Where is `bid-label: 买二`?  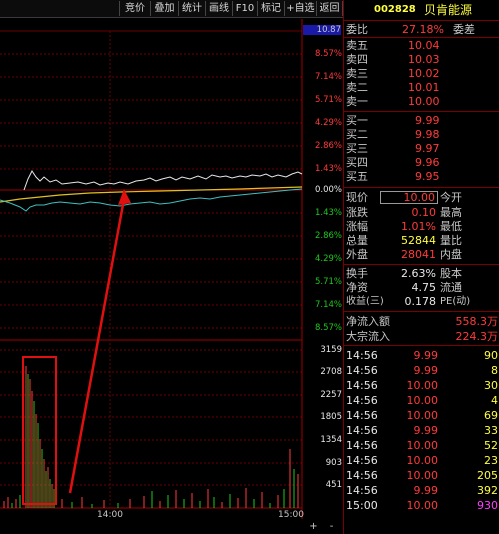
bid-label: 买二 is located at coordinates (357, 134).